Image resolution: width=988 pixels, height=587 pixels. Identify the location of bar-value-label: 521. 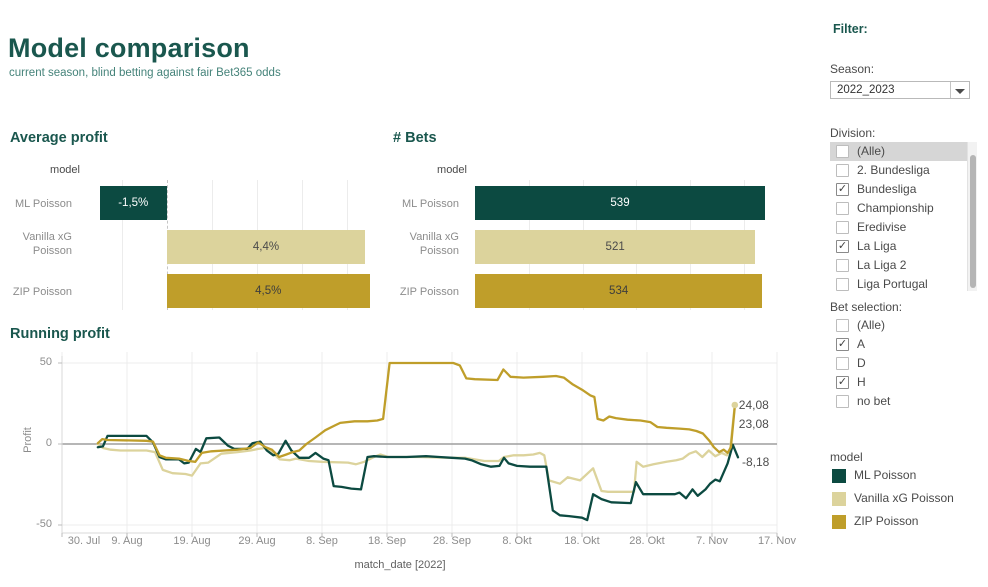
(615, 247).